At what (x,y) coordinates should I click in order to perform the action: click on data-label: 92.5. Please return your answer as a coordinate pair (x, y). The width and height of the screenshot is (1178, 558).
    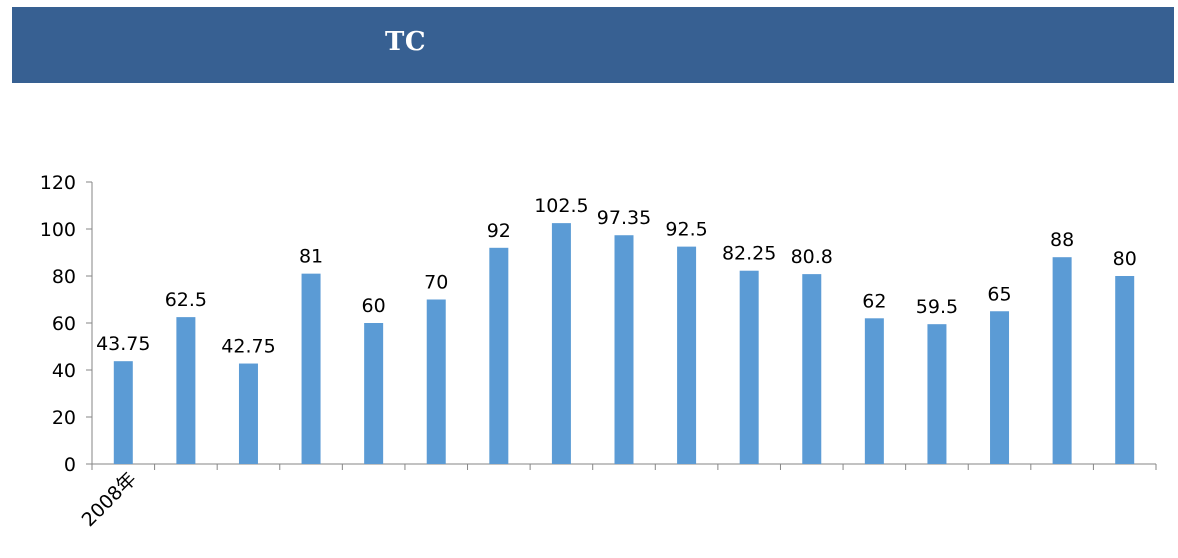
    Looking at the image, I should click on (686, 230).